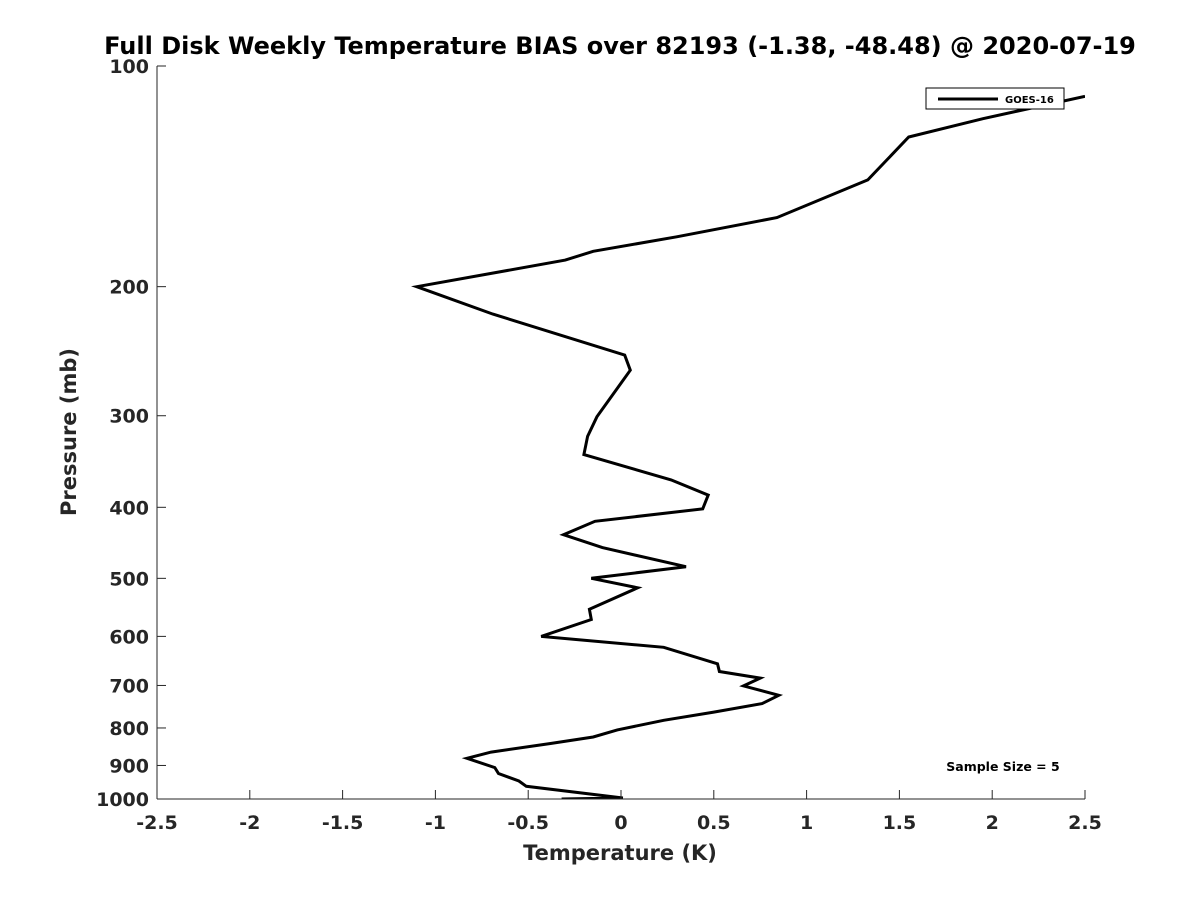 The height and width of the screenshot is (900, 1200). I want to click on y-tick-label: 900, so click(129, 766).